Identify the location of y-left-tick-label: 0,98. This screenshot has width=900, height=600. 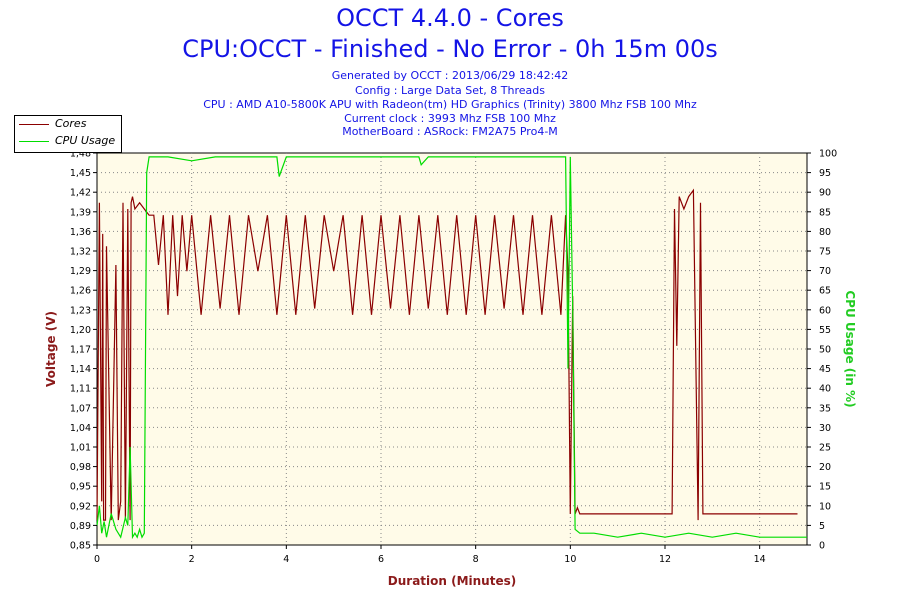
(80, 467).